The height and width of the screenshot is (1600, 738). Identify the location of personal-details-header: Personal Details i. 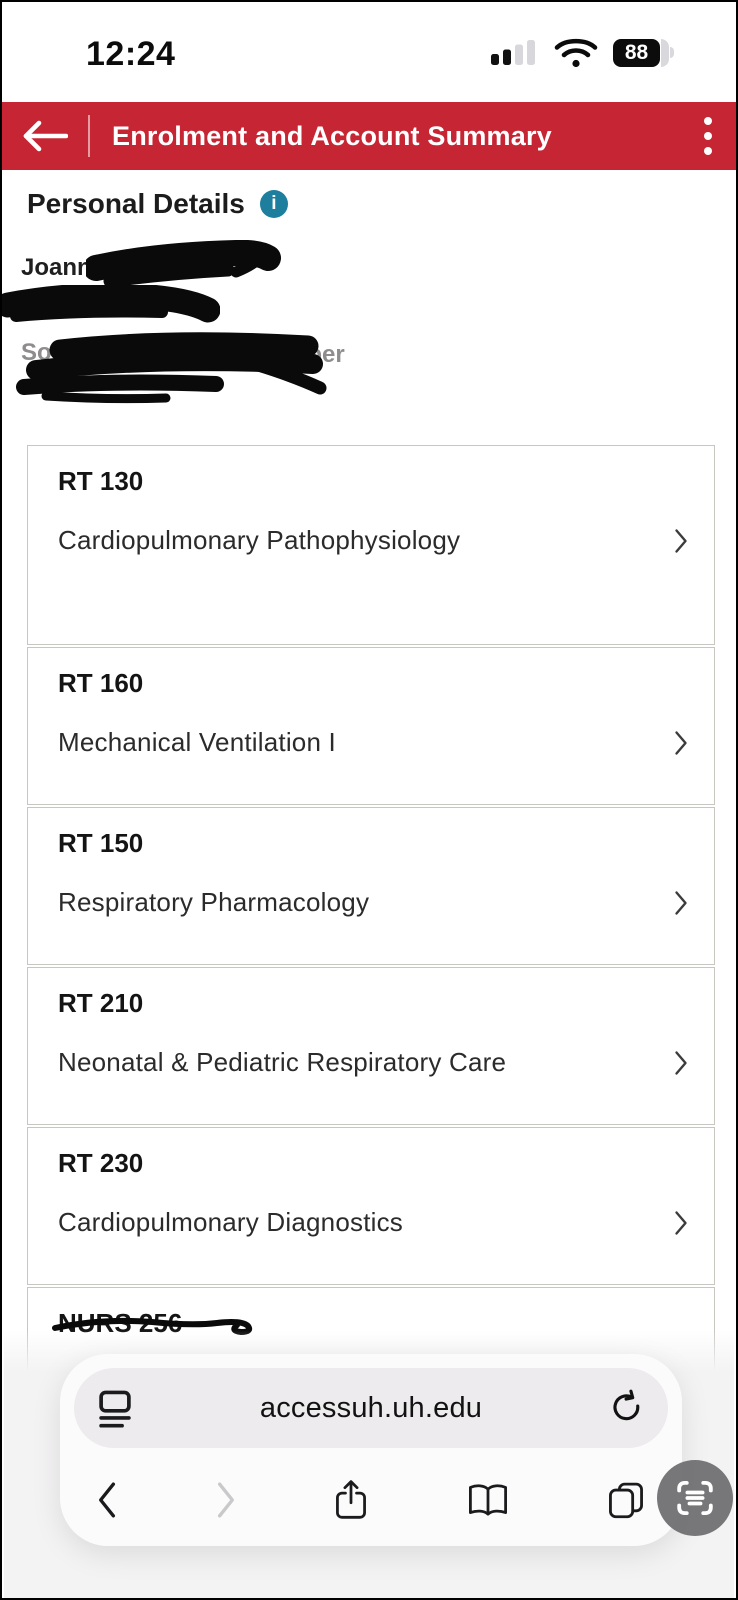
(157, 204).